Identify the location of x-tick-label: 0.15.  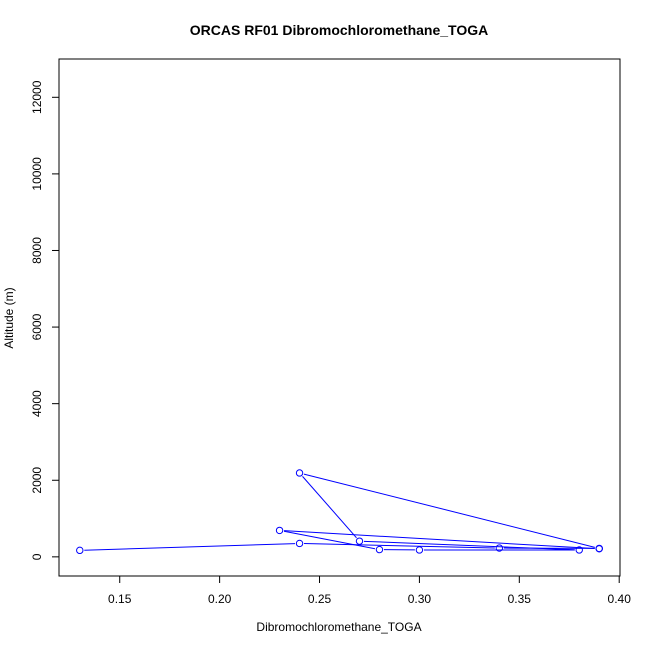
(120, 599).